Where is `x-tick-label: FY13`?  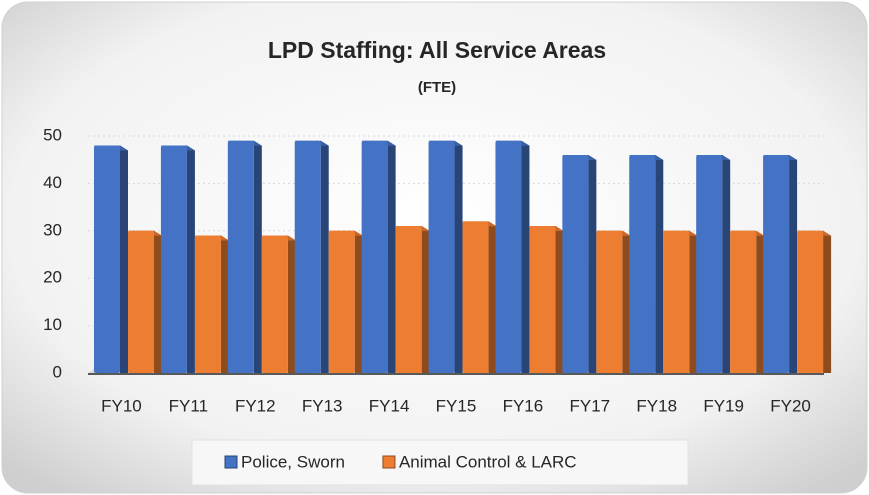
x-tick-label: FY13 is located at coordinates (322, 405).